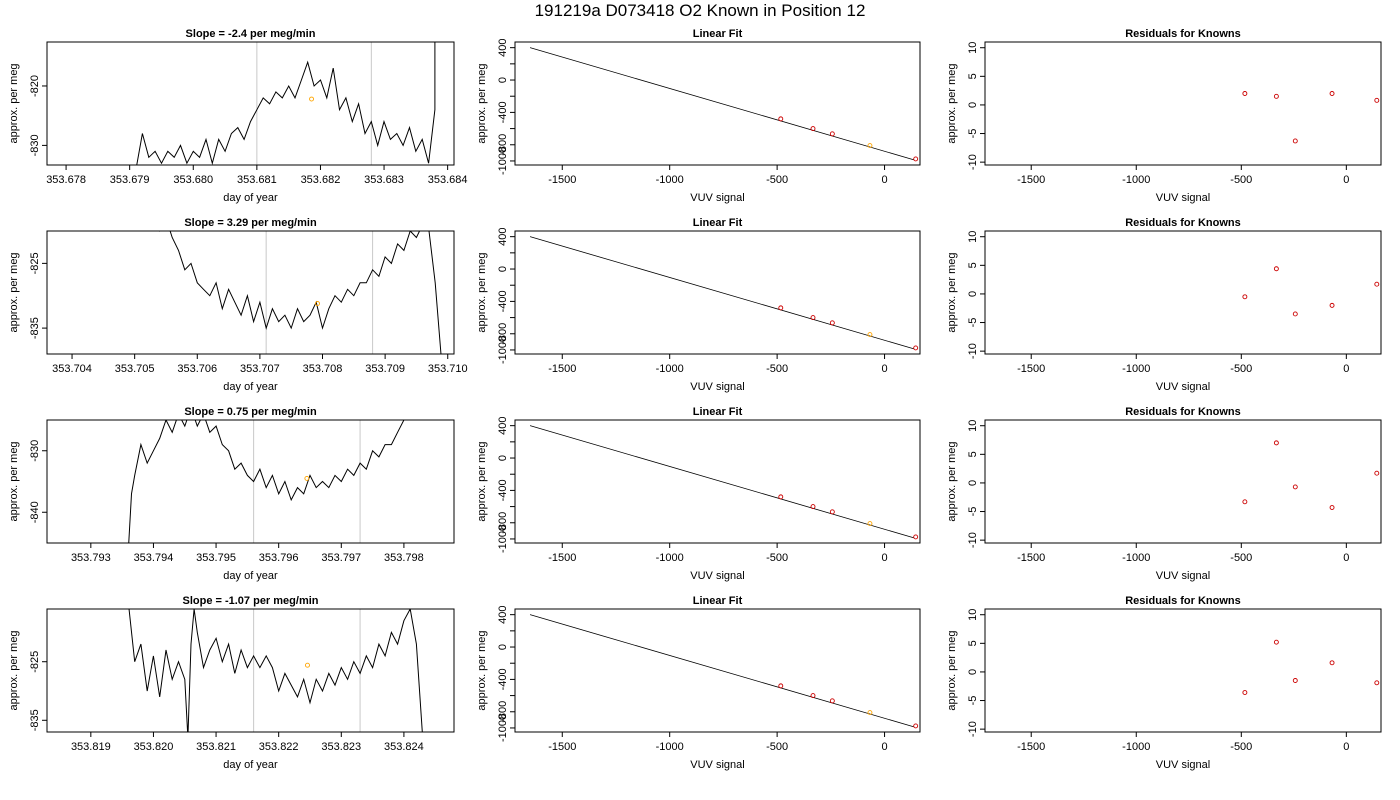 The image size is (1400, 800). I want to click on fit-line, so click(721, 482).